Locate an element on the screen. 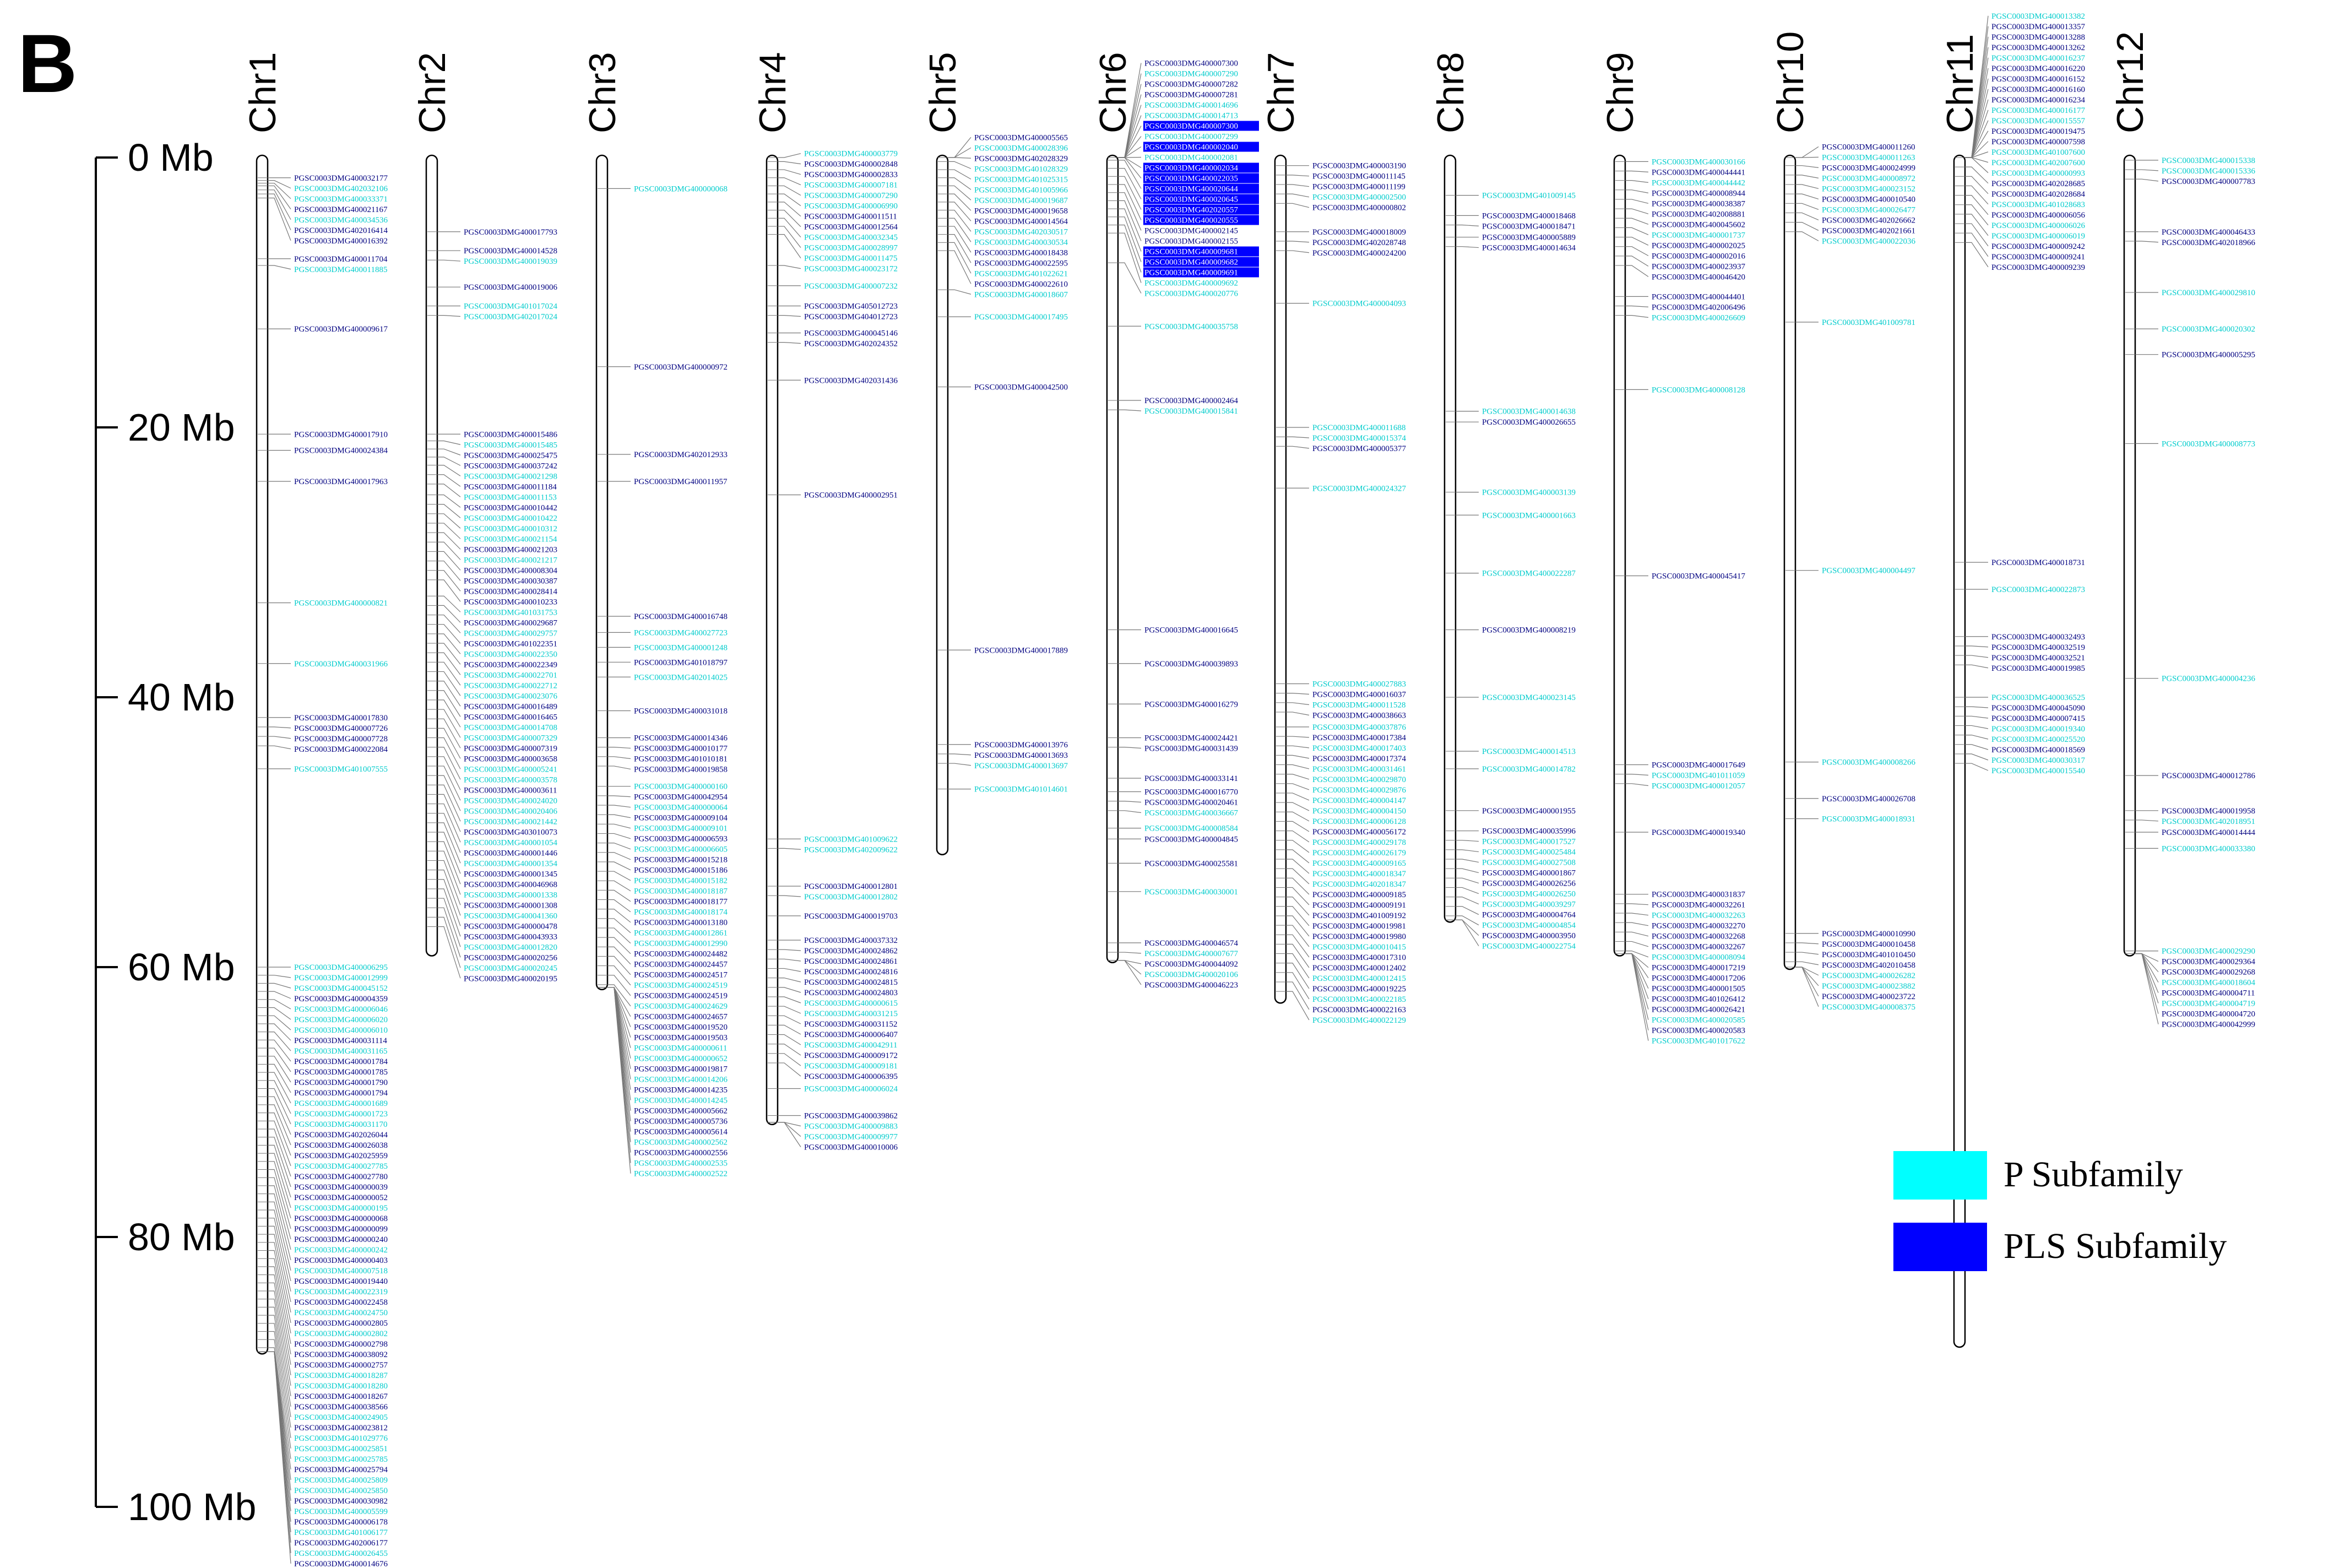 This screenshot has height=1568, width=2345. gene-label: PGSC0003DMG401009781 is located at coordinates (1869, 323).